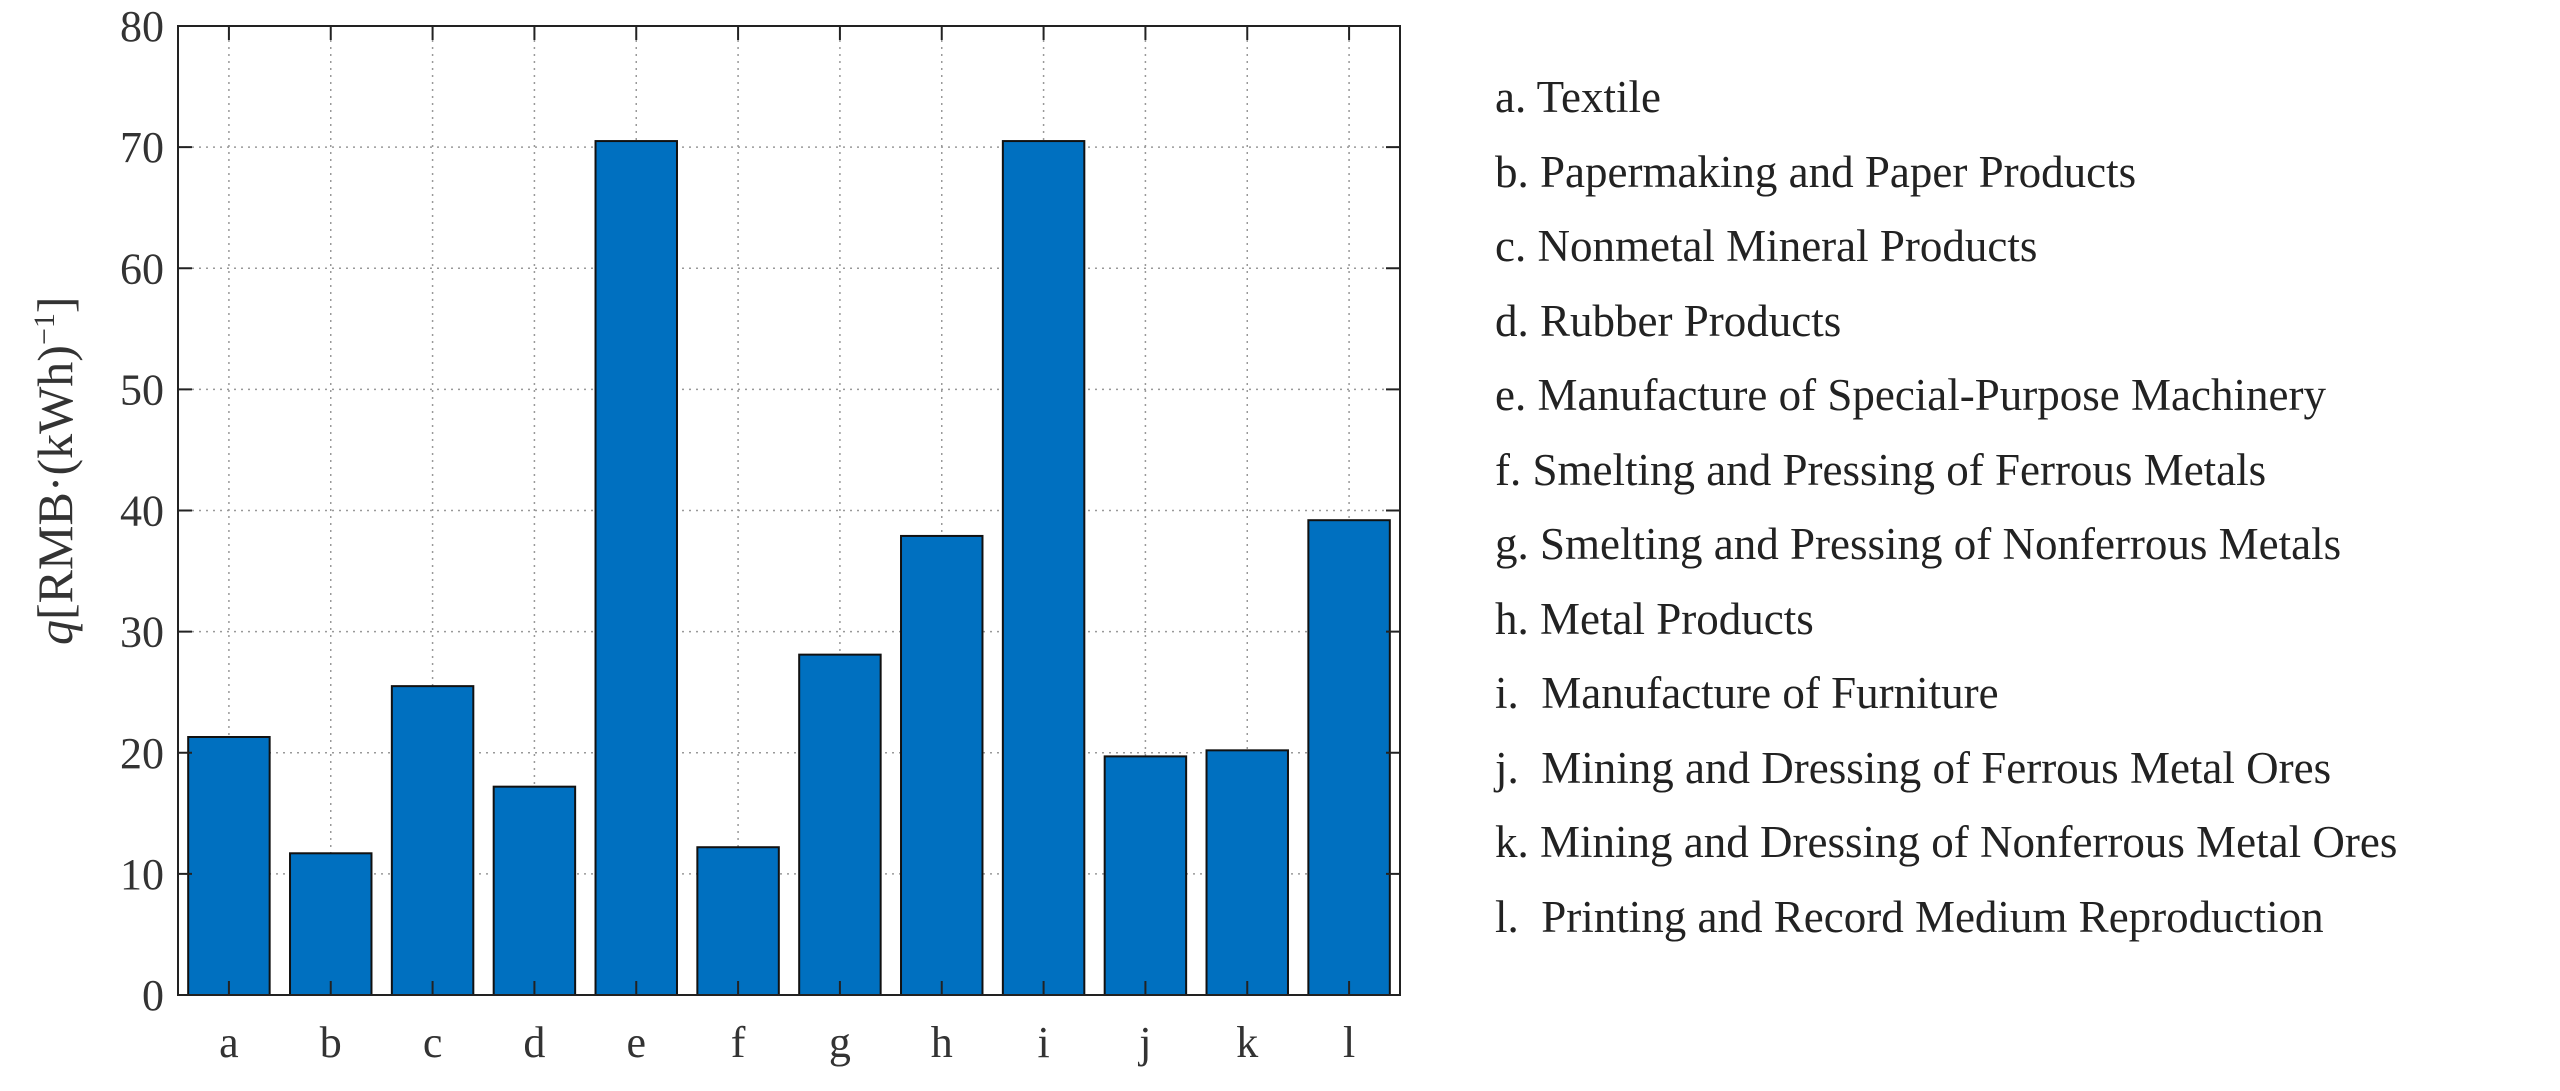 Image resolution: width=2560 pixels, height=1091 pixels. I want to click on legend-item: d. Rubber Products, so click(1946, 321).